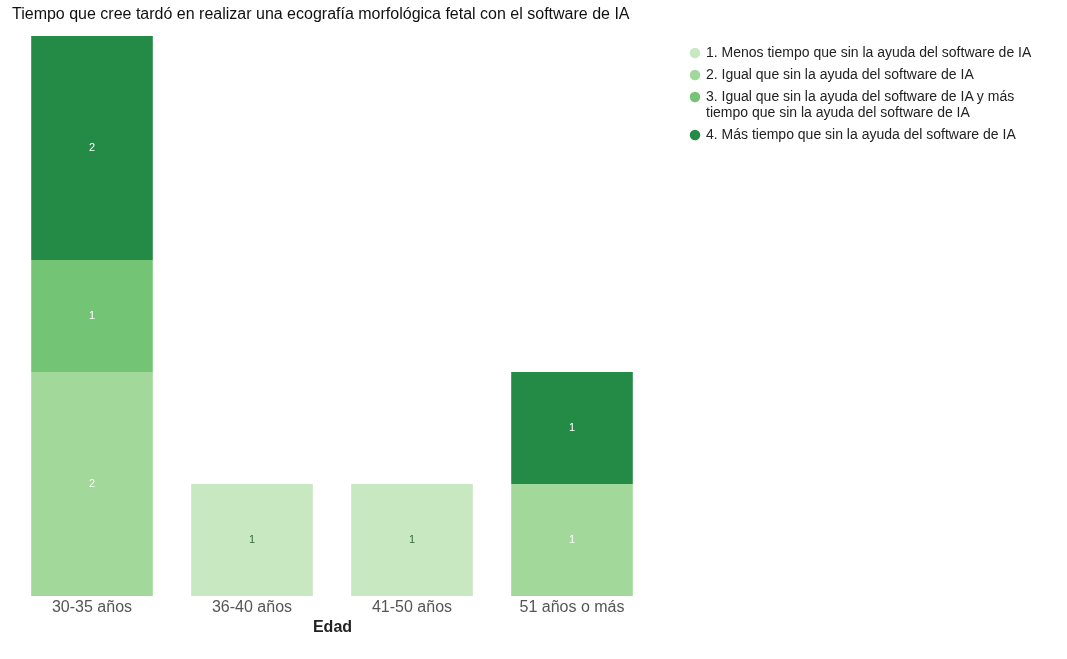  Describe the element at coordinates (92, 606) in the screenshot. I see `x-tick-label: 30-35 años` at that location.